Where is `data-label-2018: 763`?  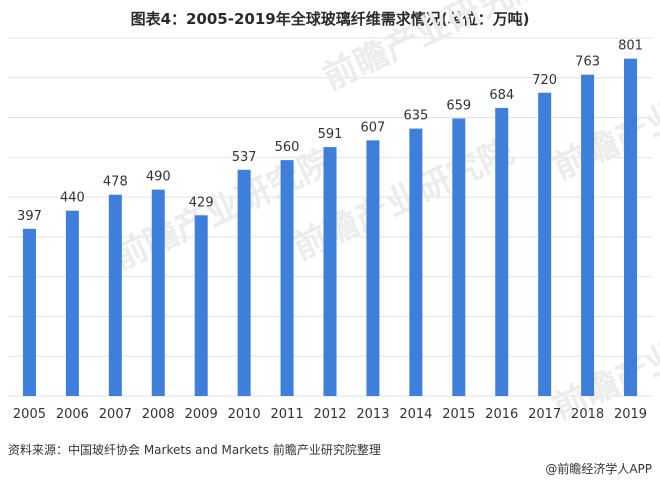 data-label-2018: 763 is located at coordinates (587, 62).